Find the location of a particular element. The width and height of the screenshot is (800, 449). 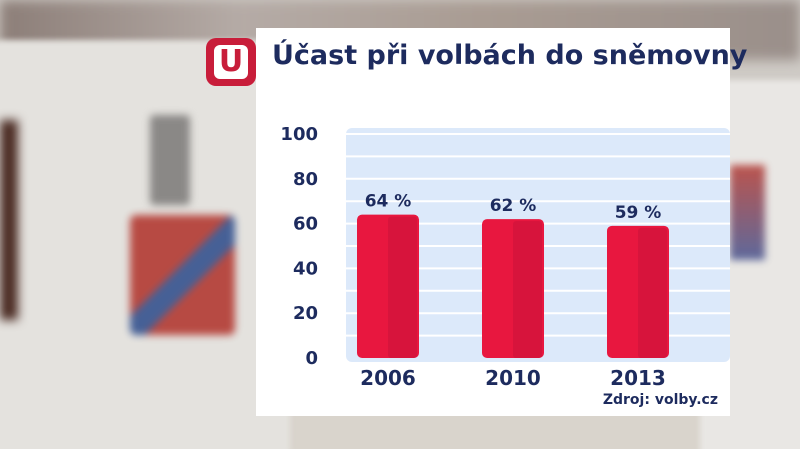

channel-logo: U is located at coordinates (231, 62).